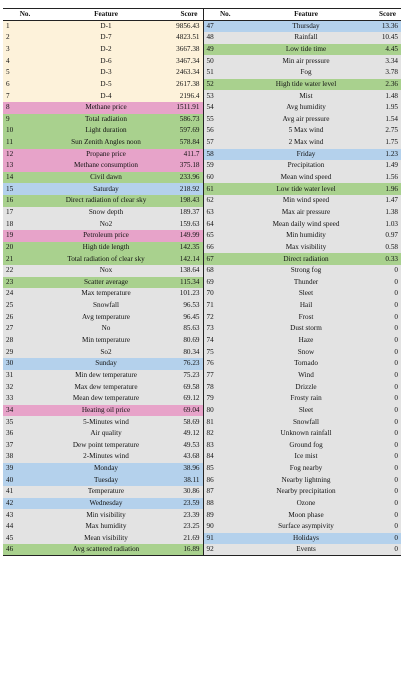 This screenshot has height=685, width=404. I want to click on row-number-right: 73, so click(225, 329).